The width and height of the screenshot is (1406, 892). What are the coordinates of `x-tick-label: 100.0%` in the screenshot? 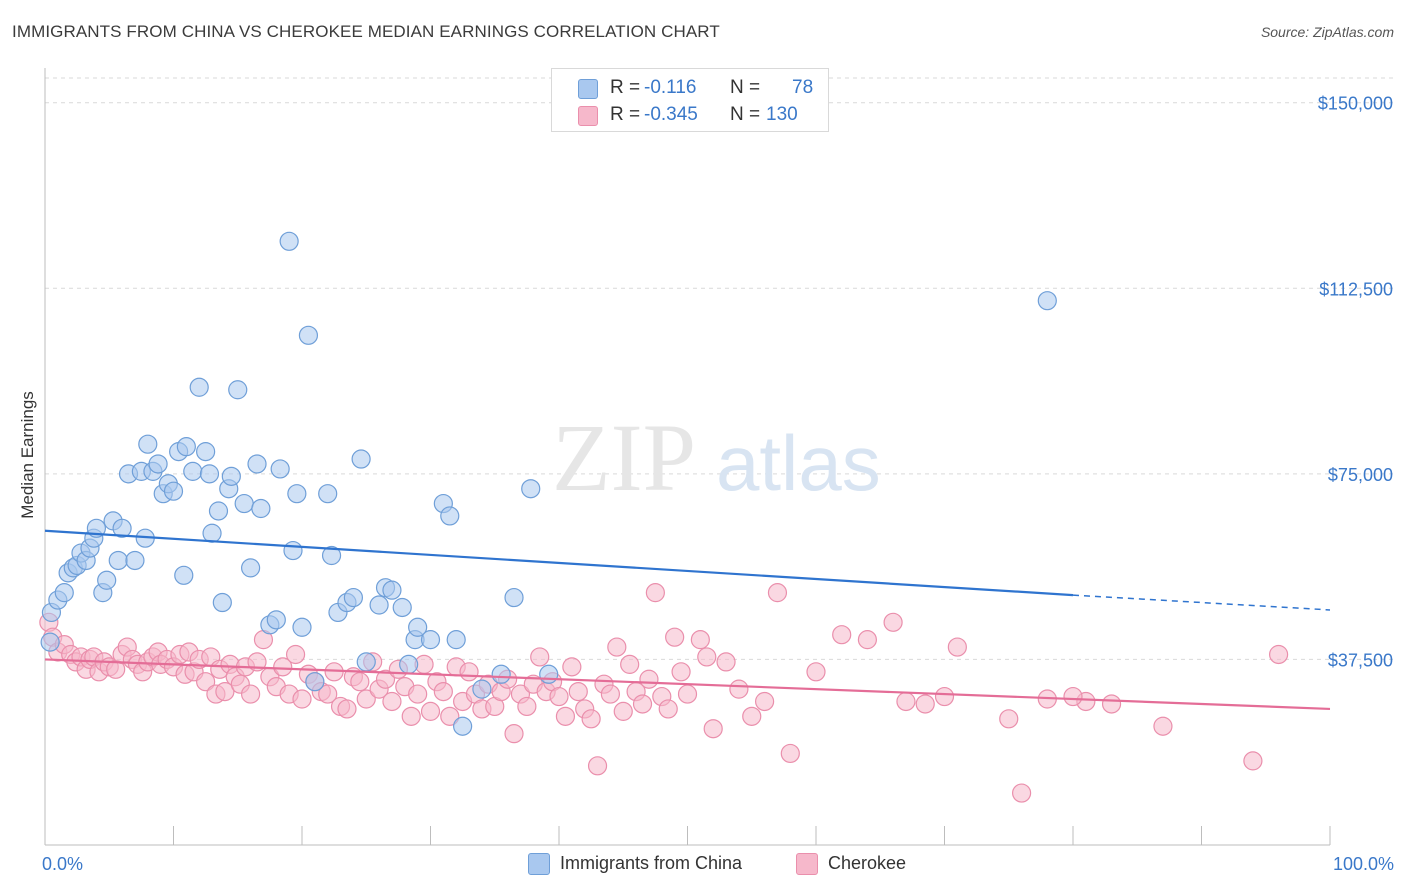 It's located at (1363, 864).